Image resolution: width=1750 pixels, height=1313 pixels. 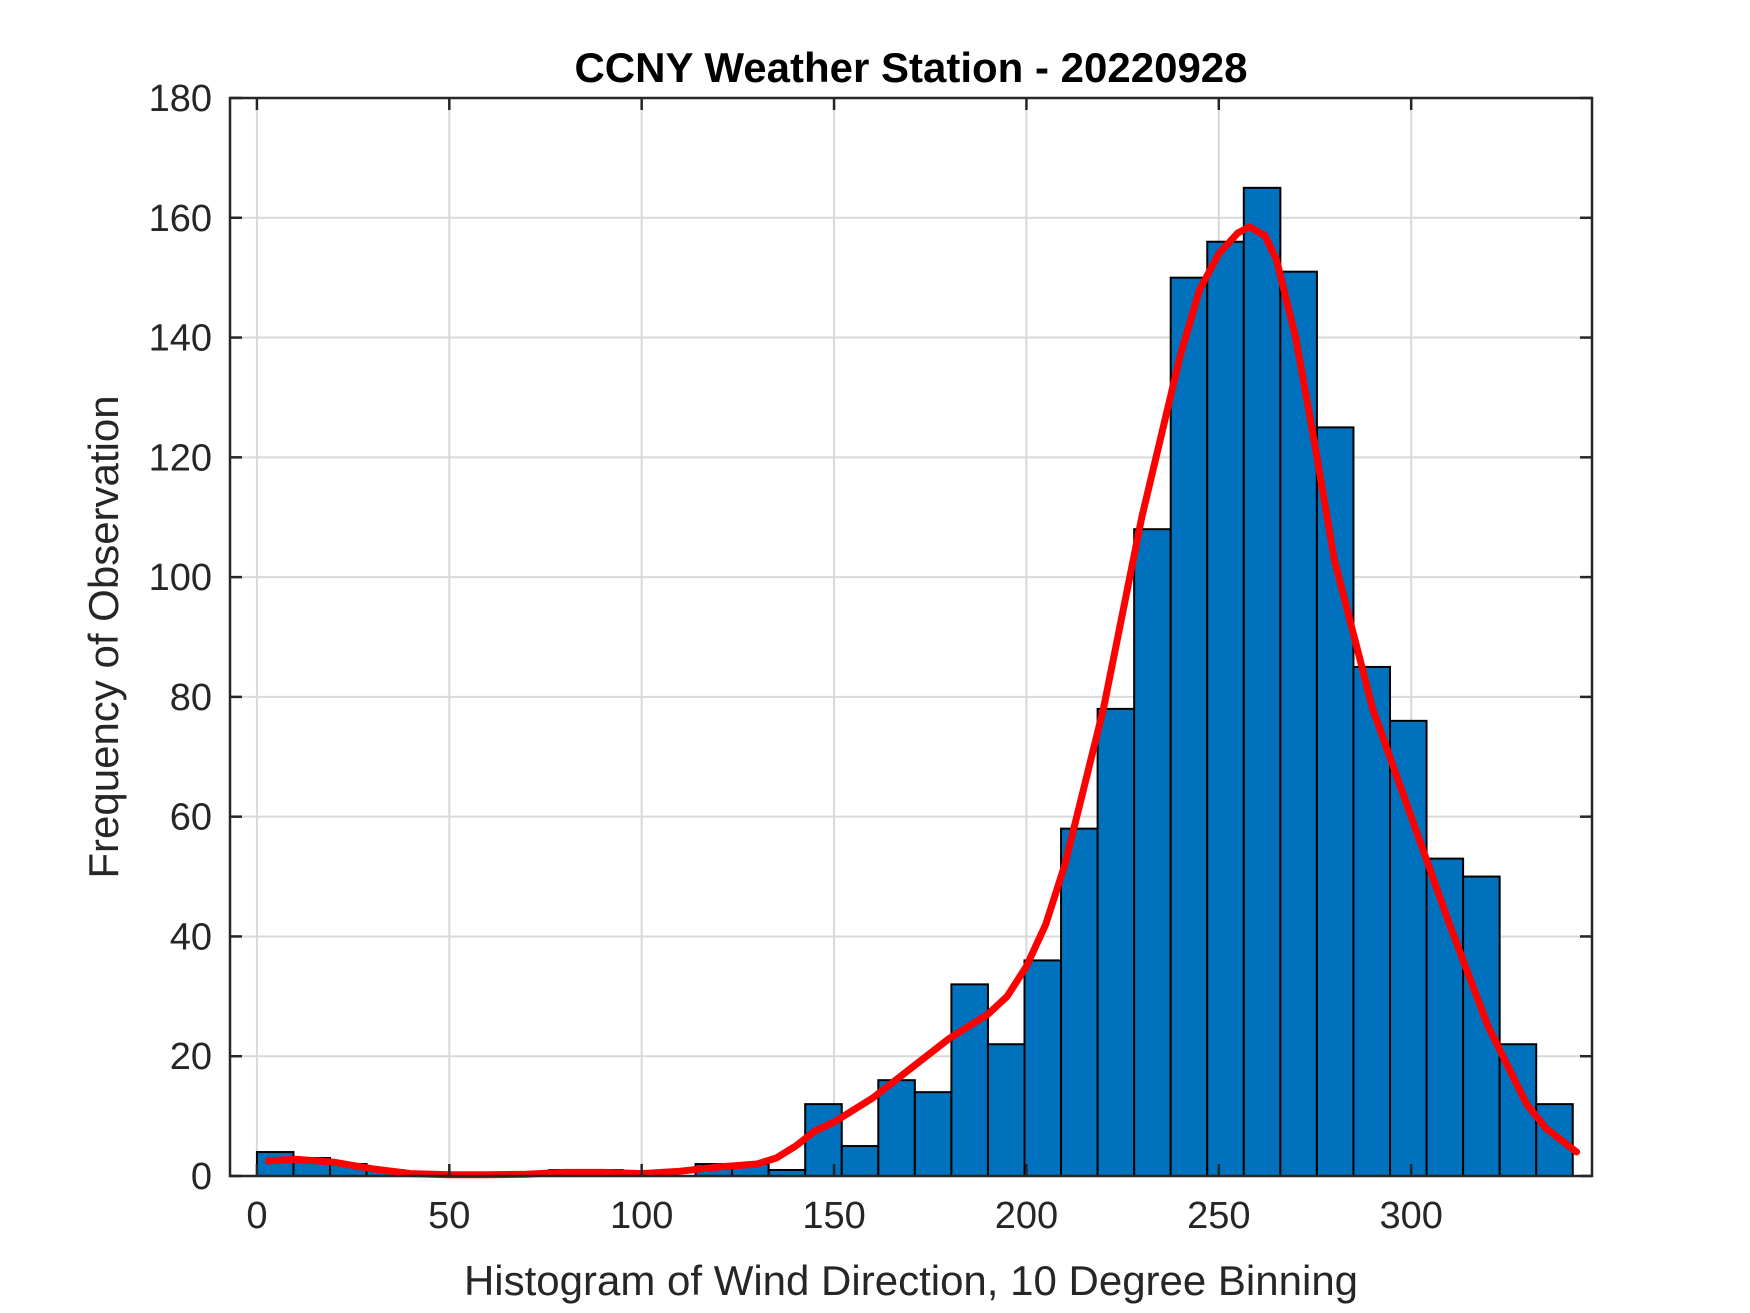 What do you see at coordinates (180, 99) in the screenshot?
I see `y-tick-label: 180` at bounding box center [180, 99].